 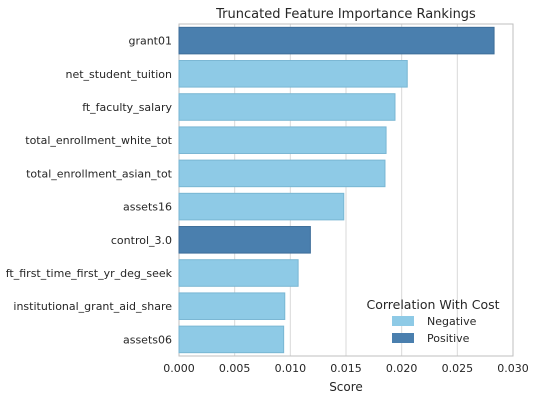 What do you see at coordinates (89, 273) in the screenshot?
I see `y-tick-label: ft_first_time_first_yr_deg_seek` at bounding box center [89, 273].